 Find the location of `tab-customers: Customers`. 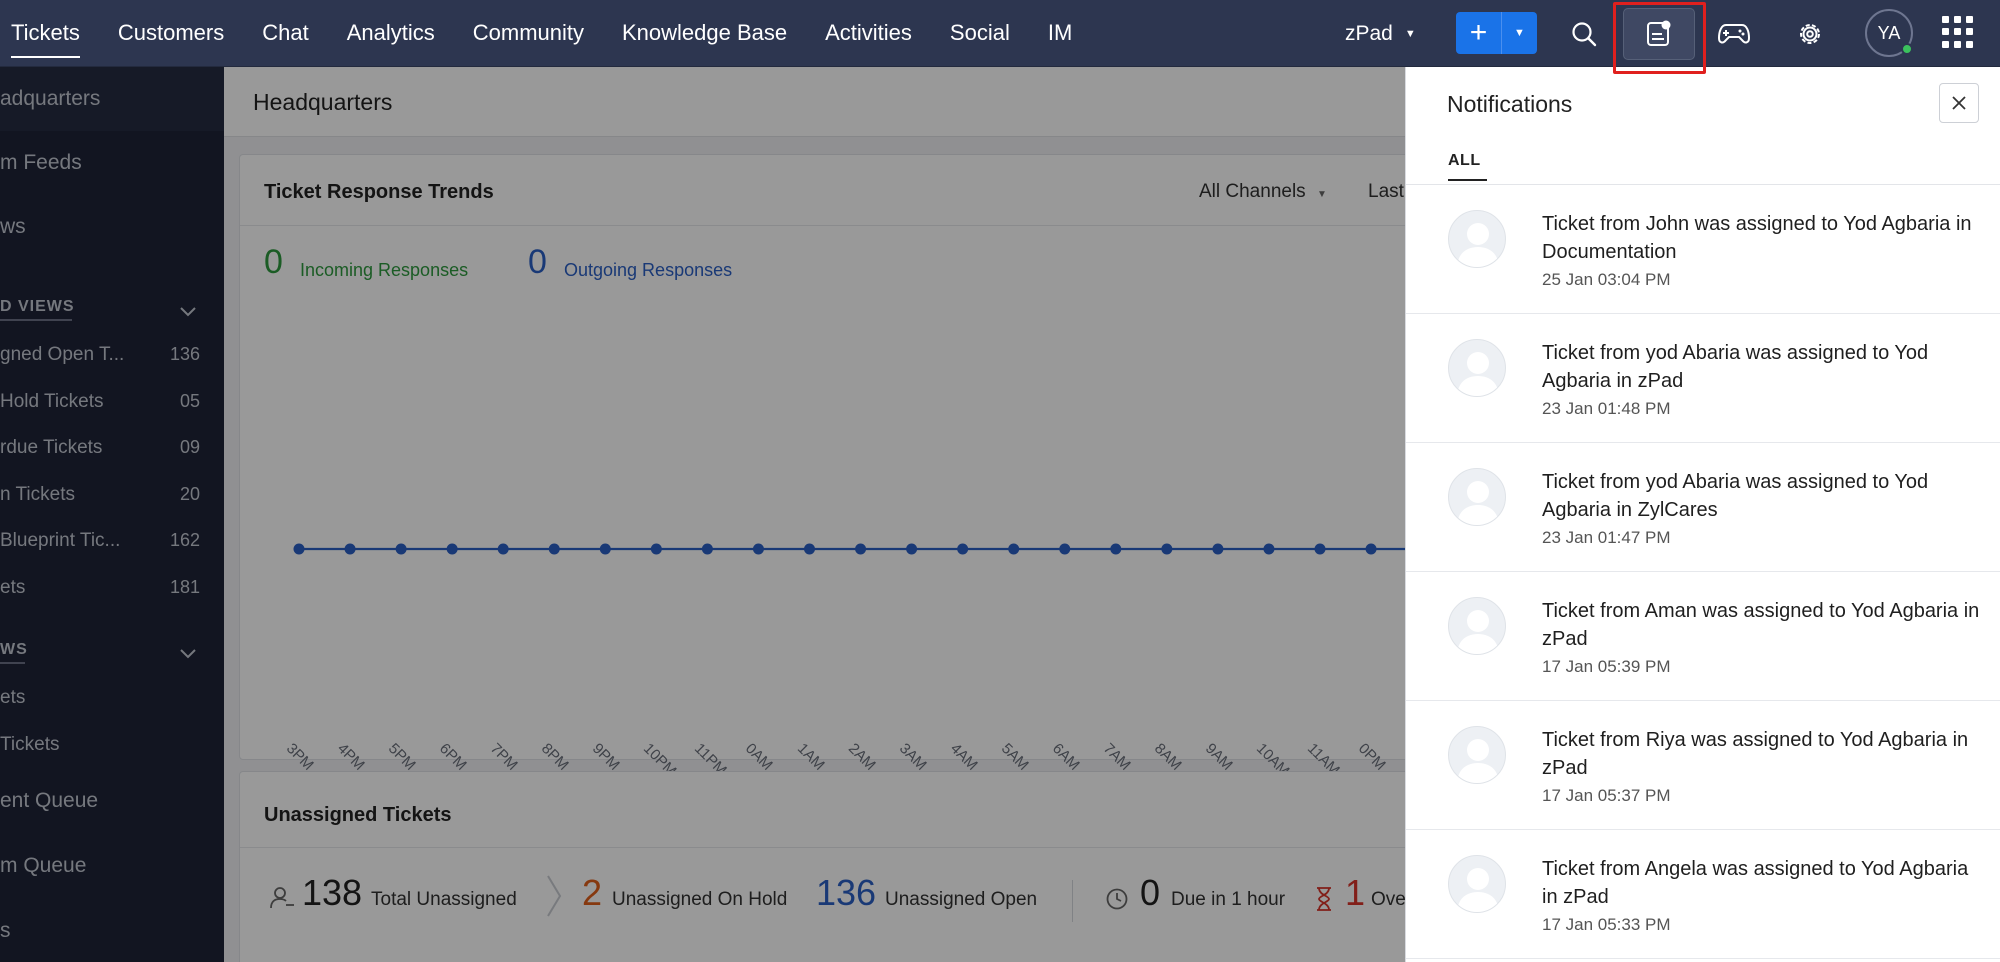

tab-customers: Customers is located at coordinates (171, 32).